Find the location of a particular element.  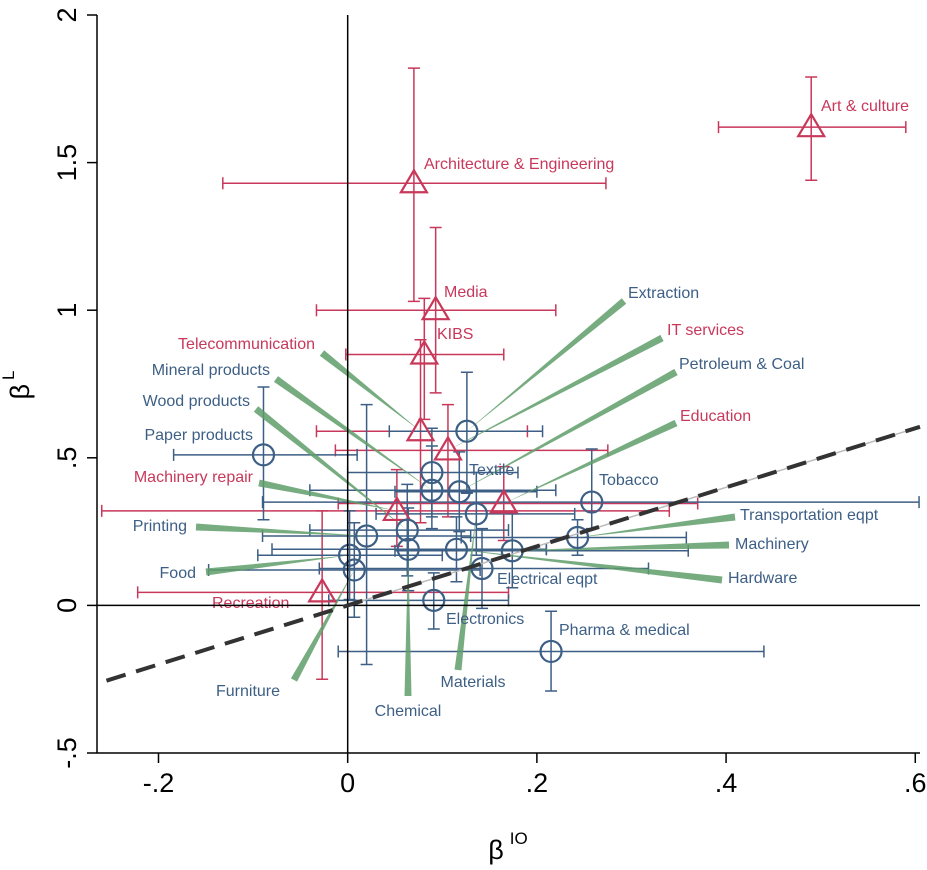

point-label: Transportation eqpt is located at coordinates (809, 515).